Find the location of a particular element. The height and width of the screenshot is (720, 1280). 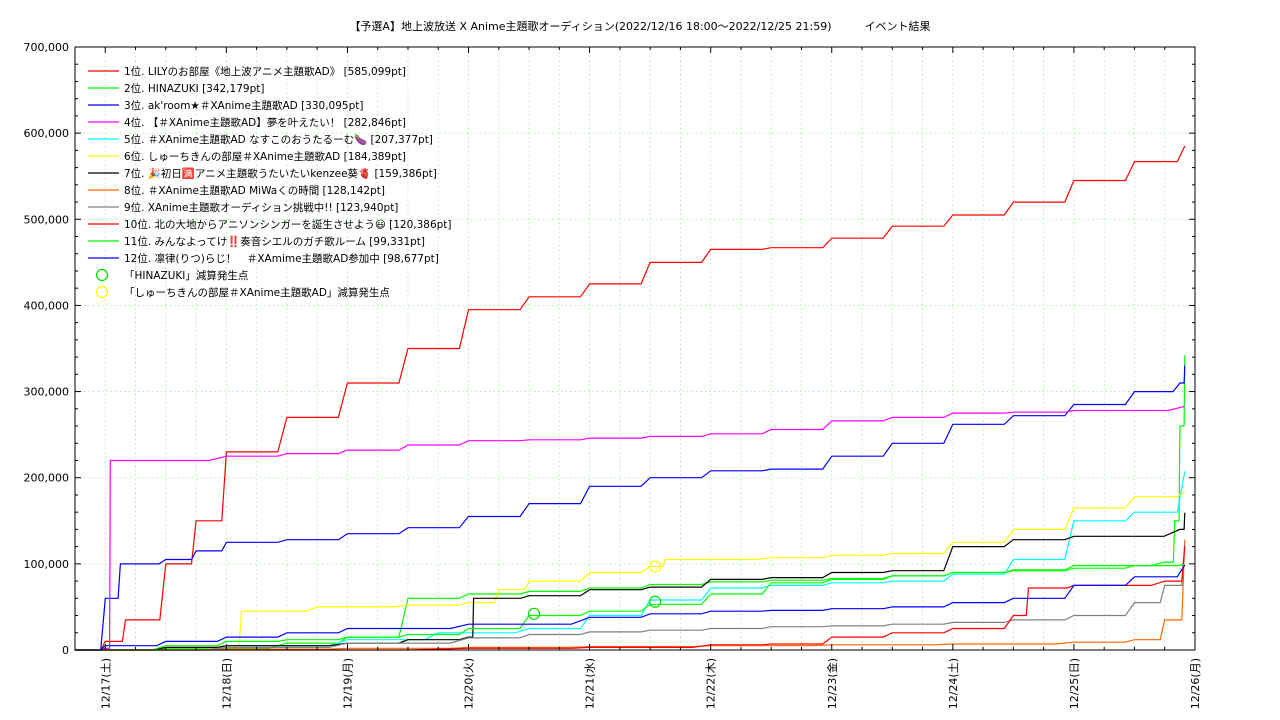

legend-label-11: 11位. みんなよってけ‼️奏音シエルのガチ歌ルーム [99,331pt] is located at coordinates (274, 241).